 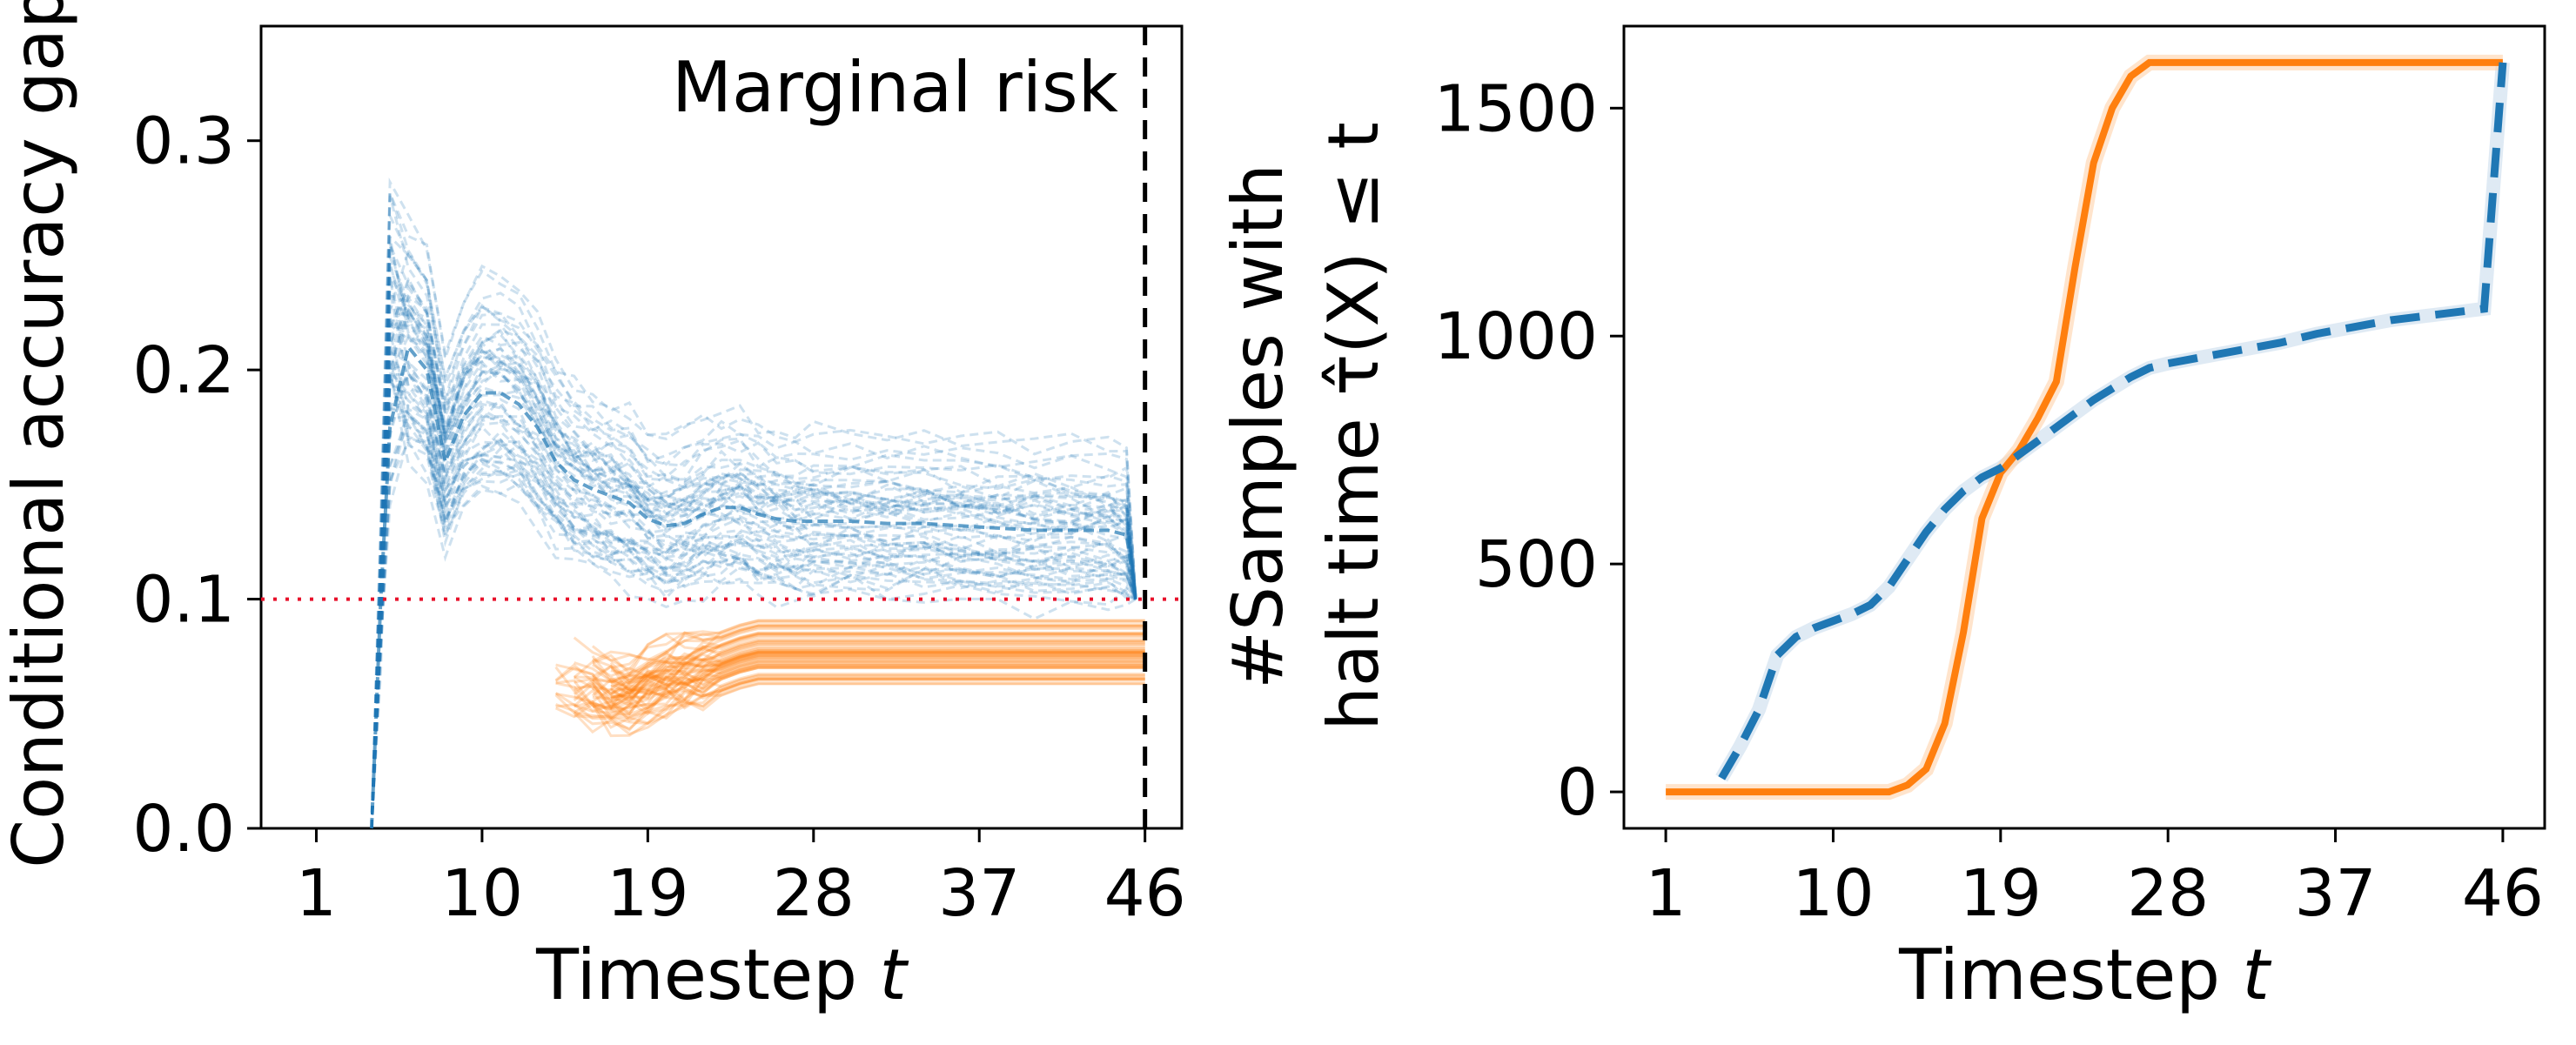 What do you see at coordinates (2503, 893) in the screenshot?
I see `right-x-tick-label: 46` at bounding box center [2503, 893].